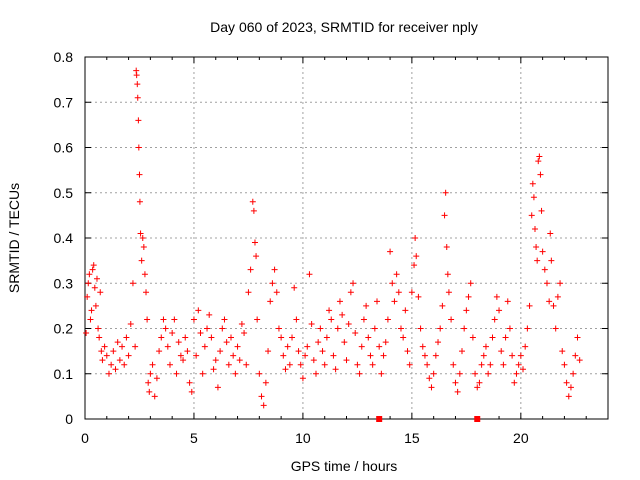 The height and width of the screenshot is (480, 640). What do you see at coordinates (64, 283) in the screenshot?
I see `y-tick-label: 0.3` at bounding box center [64, 283].